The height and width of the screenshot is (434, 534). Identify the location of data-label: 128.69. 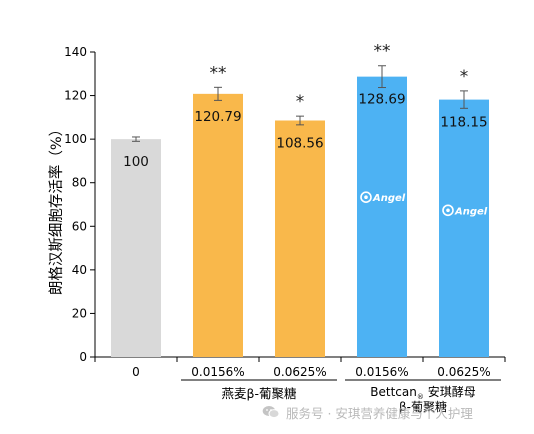
(381, 100).